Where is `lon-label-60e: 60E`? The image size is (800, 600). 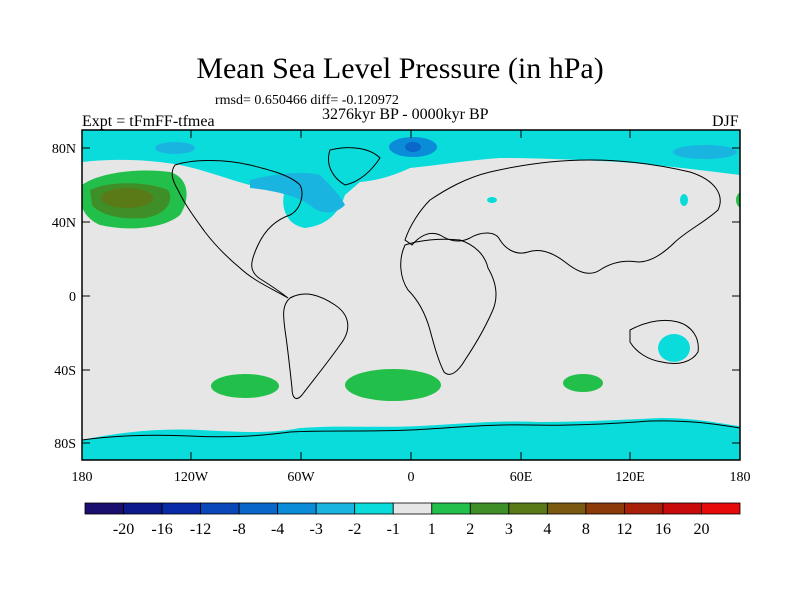 lon-label-60e: 60E is located at coordinates (521, 477).